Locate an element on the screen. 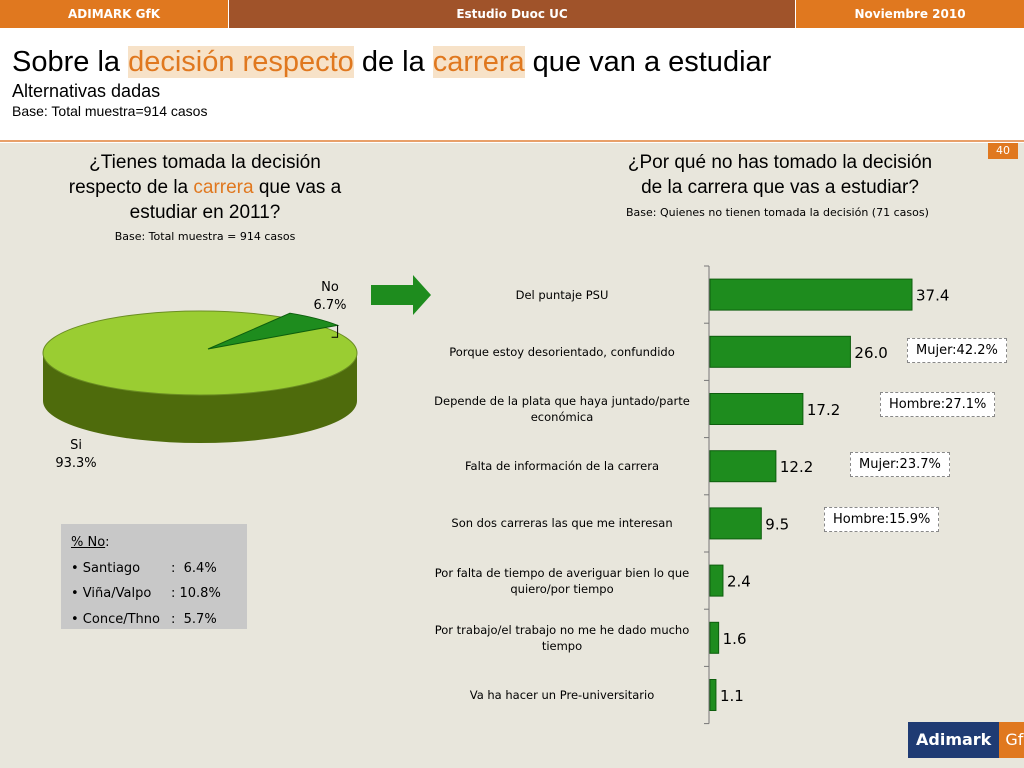 Image resolution: width=1024 pixels, height=768 pixels. gender-note: Mujer:23.7% is located at coordinates (900, 464).